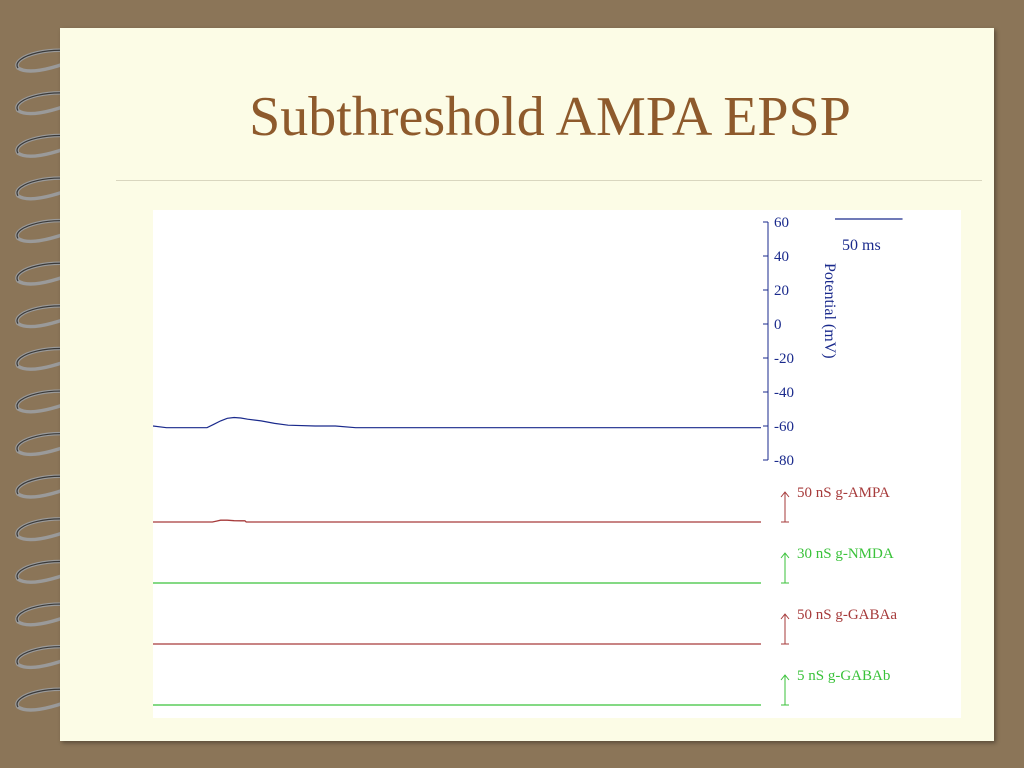 The height and width of the screenshot is (768, 1024). I want to click on voltage-trace, so click(457, 422).